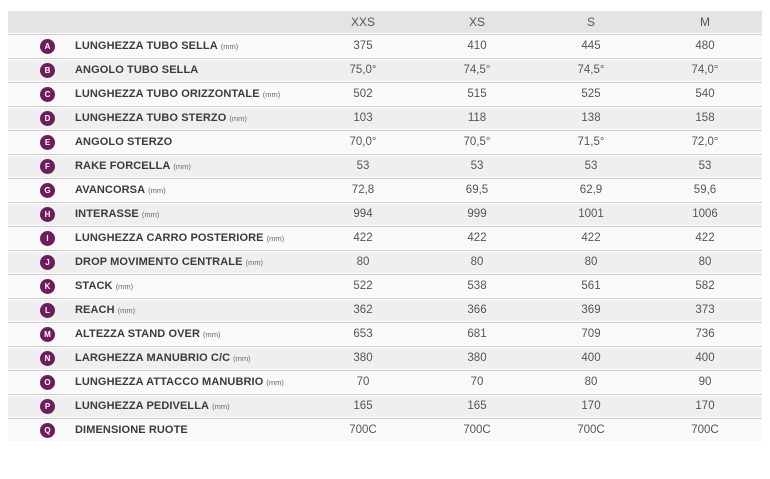 The image size is (770, 479). Describe the element at coordinates (151, 118) in the screenshot. I see `row-label: LUNGHEZZA TUBO STERZO` at that location.